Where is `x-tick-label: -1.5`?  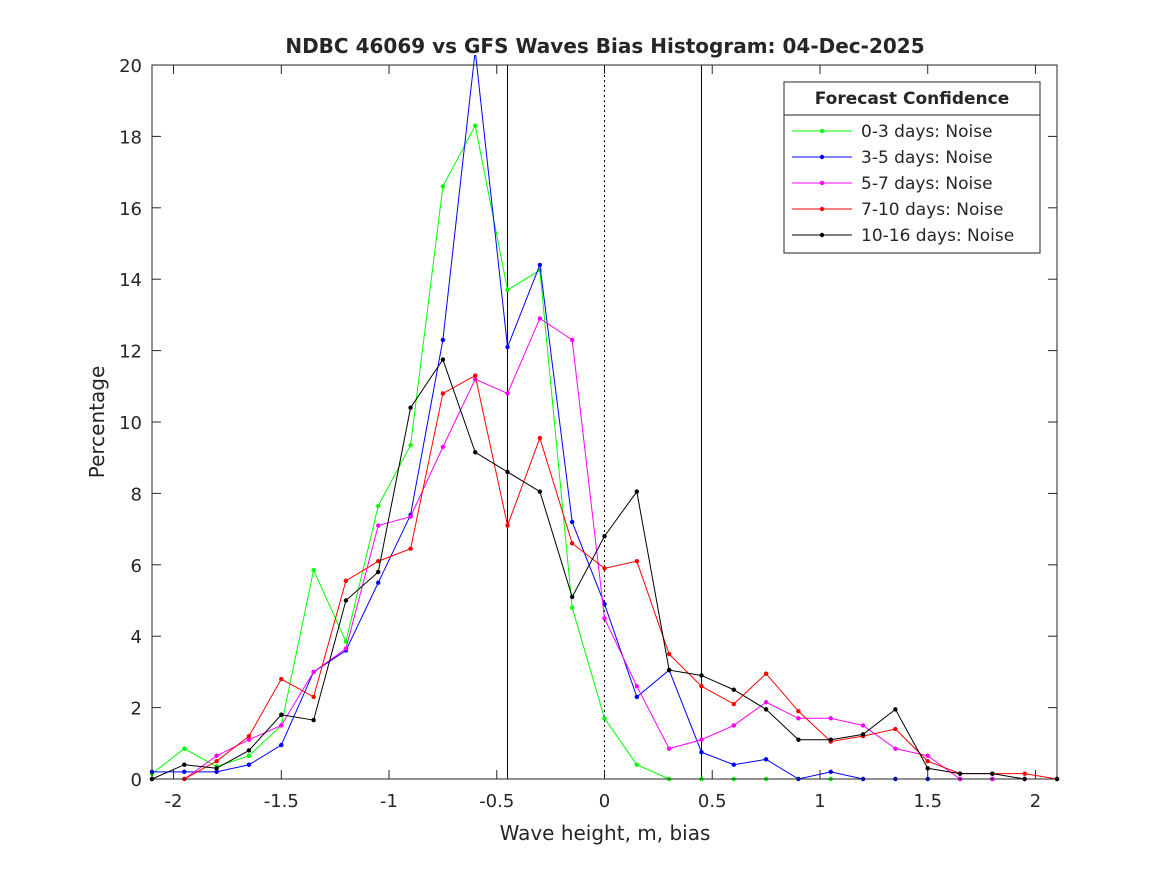
x-tick-label: -1.5 is located at coordinates (281, 801).